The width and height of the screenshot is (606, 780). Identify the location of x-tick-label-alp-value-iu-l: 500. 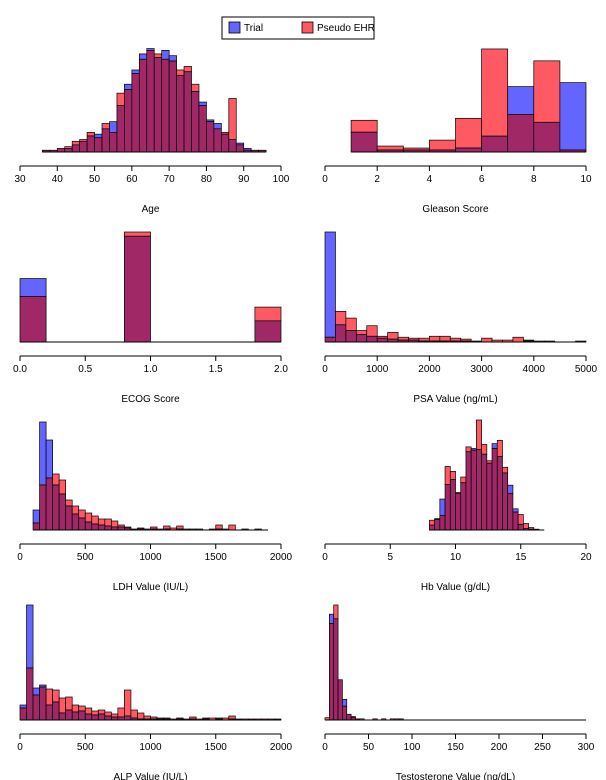
(85, 747).